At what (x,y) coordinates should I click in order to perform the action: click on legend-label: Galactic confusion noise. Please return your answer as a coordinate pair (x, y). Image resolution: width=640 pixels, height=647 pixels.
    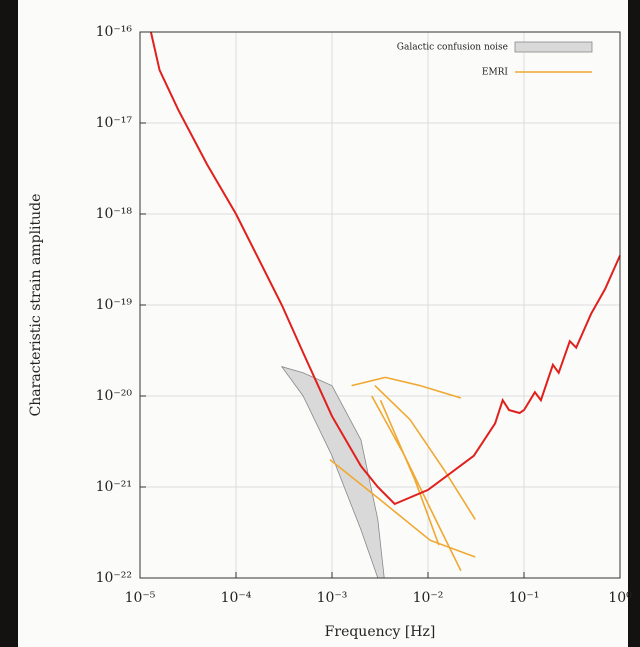
    Looking at the image, I should click on (452, 48).